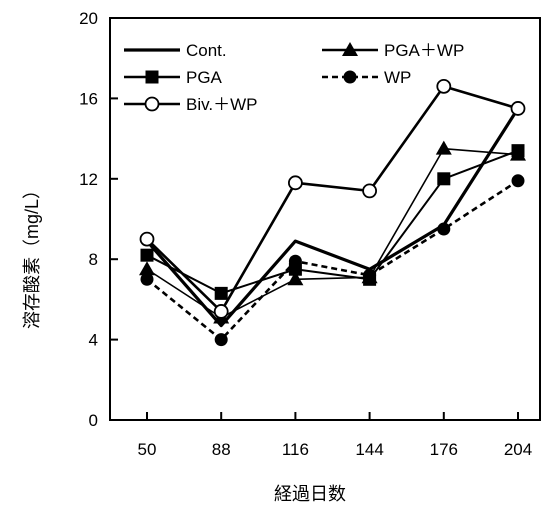 The height and width of the screenshot is (508, 558). What do you see at coordinates (221, 104) in the screenshot?
I see `legend-label: Biv.＋WP` at bounding box center [221, 104].